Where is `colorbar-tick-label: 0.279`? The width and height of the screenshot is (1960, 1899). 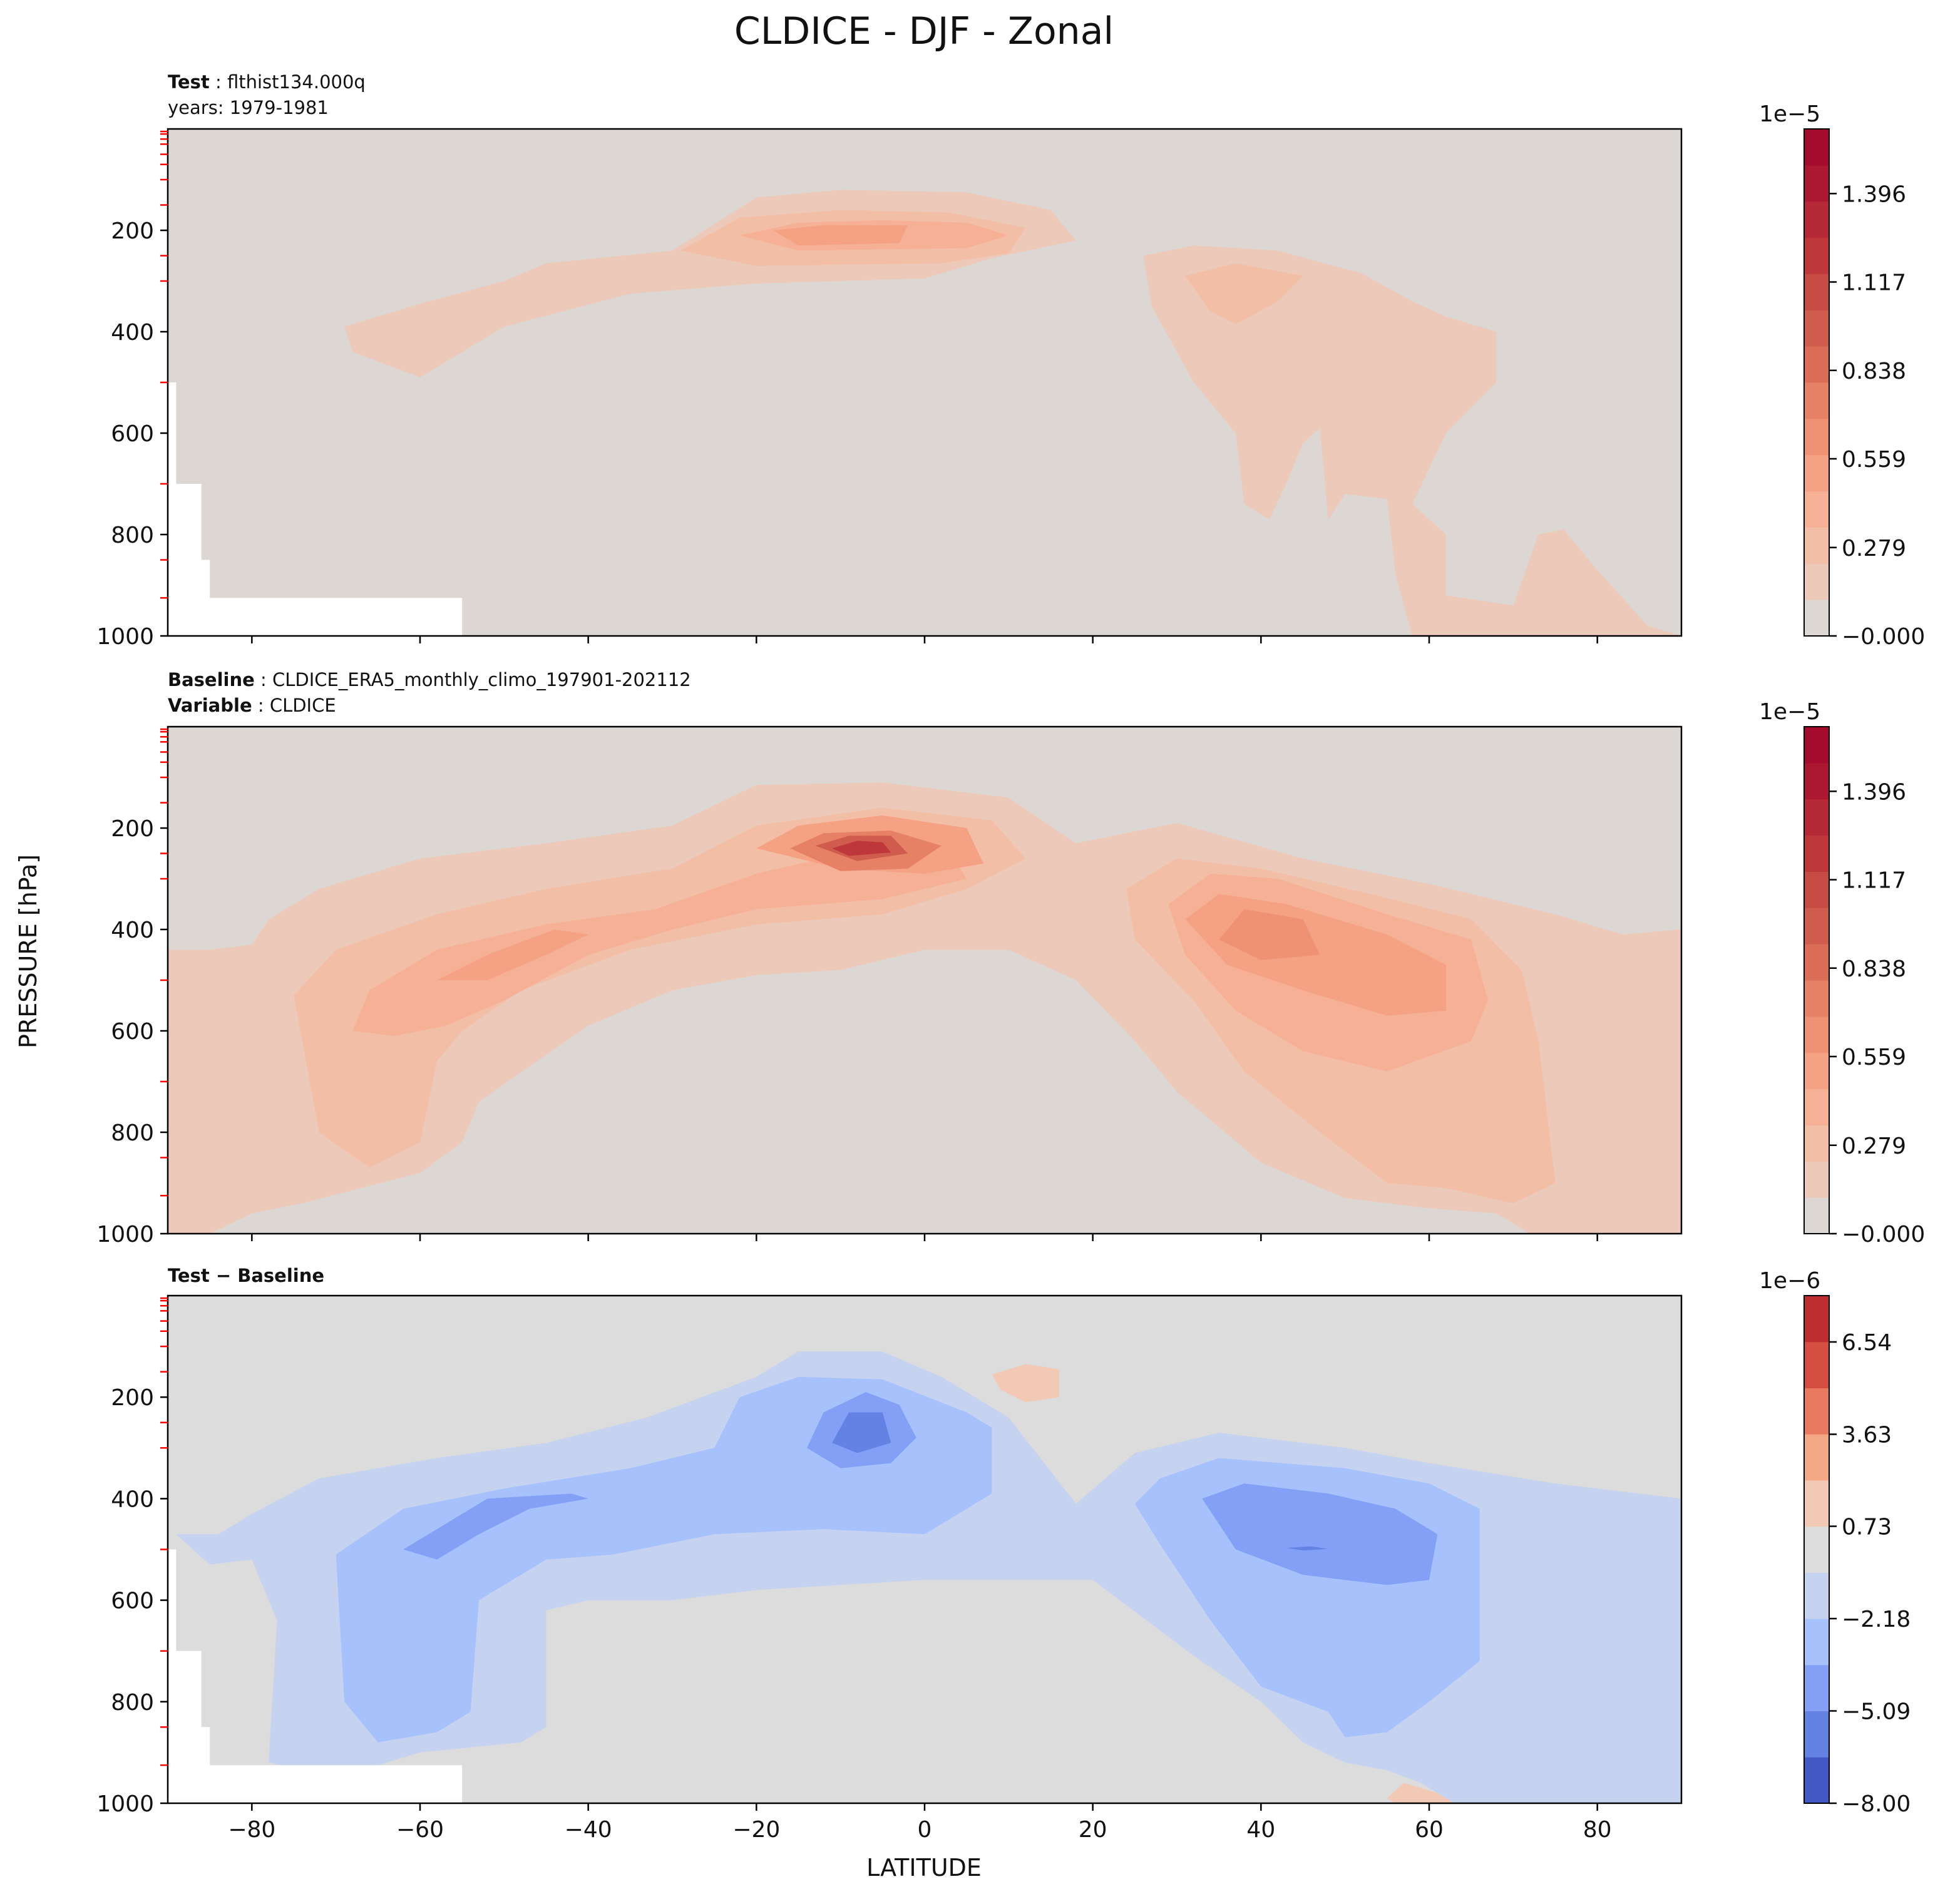
colorbar-tick-label: 0.279 is located at coordinates (1874, 1146).